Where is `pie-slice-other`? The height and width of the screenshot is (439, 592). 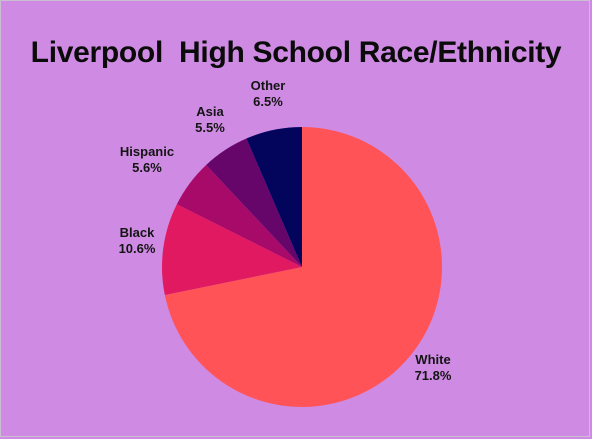
pie-slice-other is located at coordinates (274, 197).